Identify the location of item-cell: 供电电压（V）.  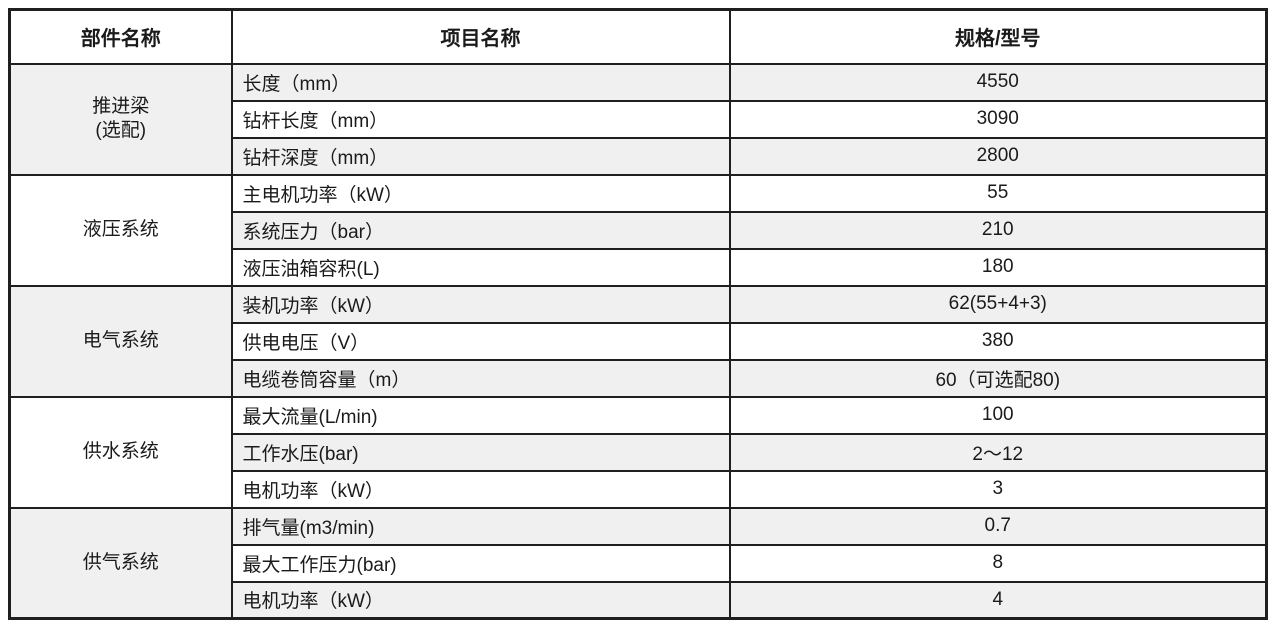
(480, 341).